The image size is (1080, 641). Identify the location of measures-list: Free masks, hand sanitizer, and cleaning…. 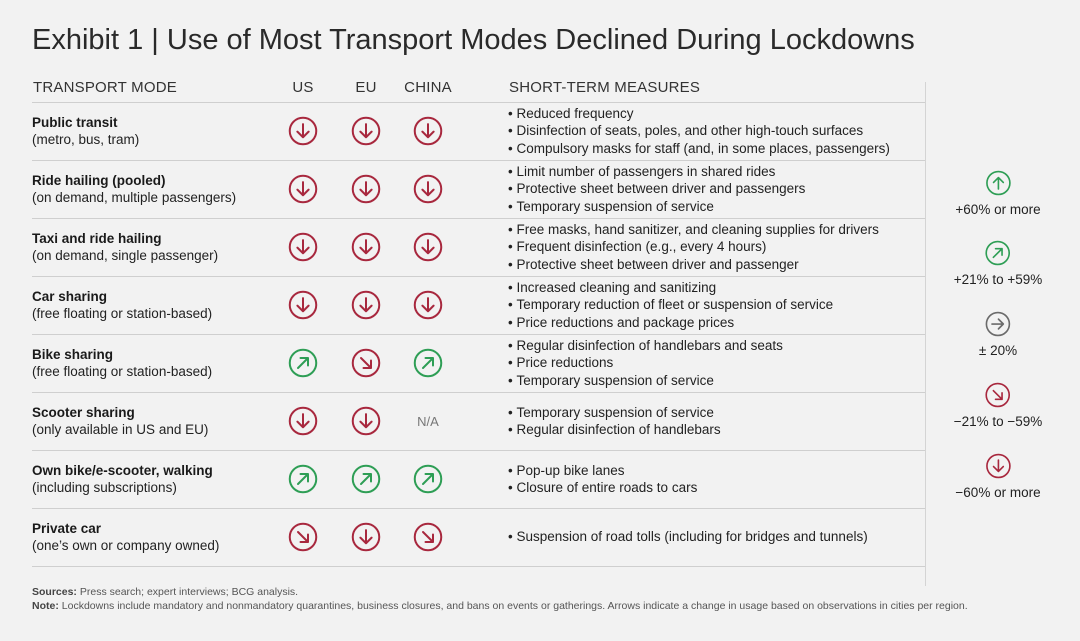
(693, 247).